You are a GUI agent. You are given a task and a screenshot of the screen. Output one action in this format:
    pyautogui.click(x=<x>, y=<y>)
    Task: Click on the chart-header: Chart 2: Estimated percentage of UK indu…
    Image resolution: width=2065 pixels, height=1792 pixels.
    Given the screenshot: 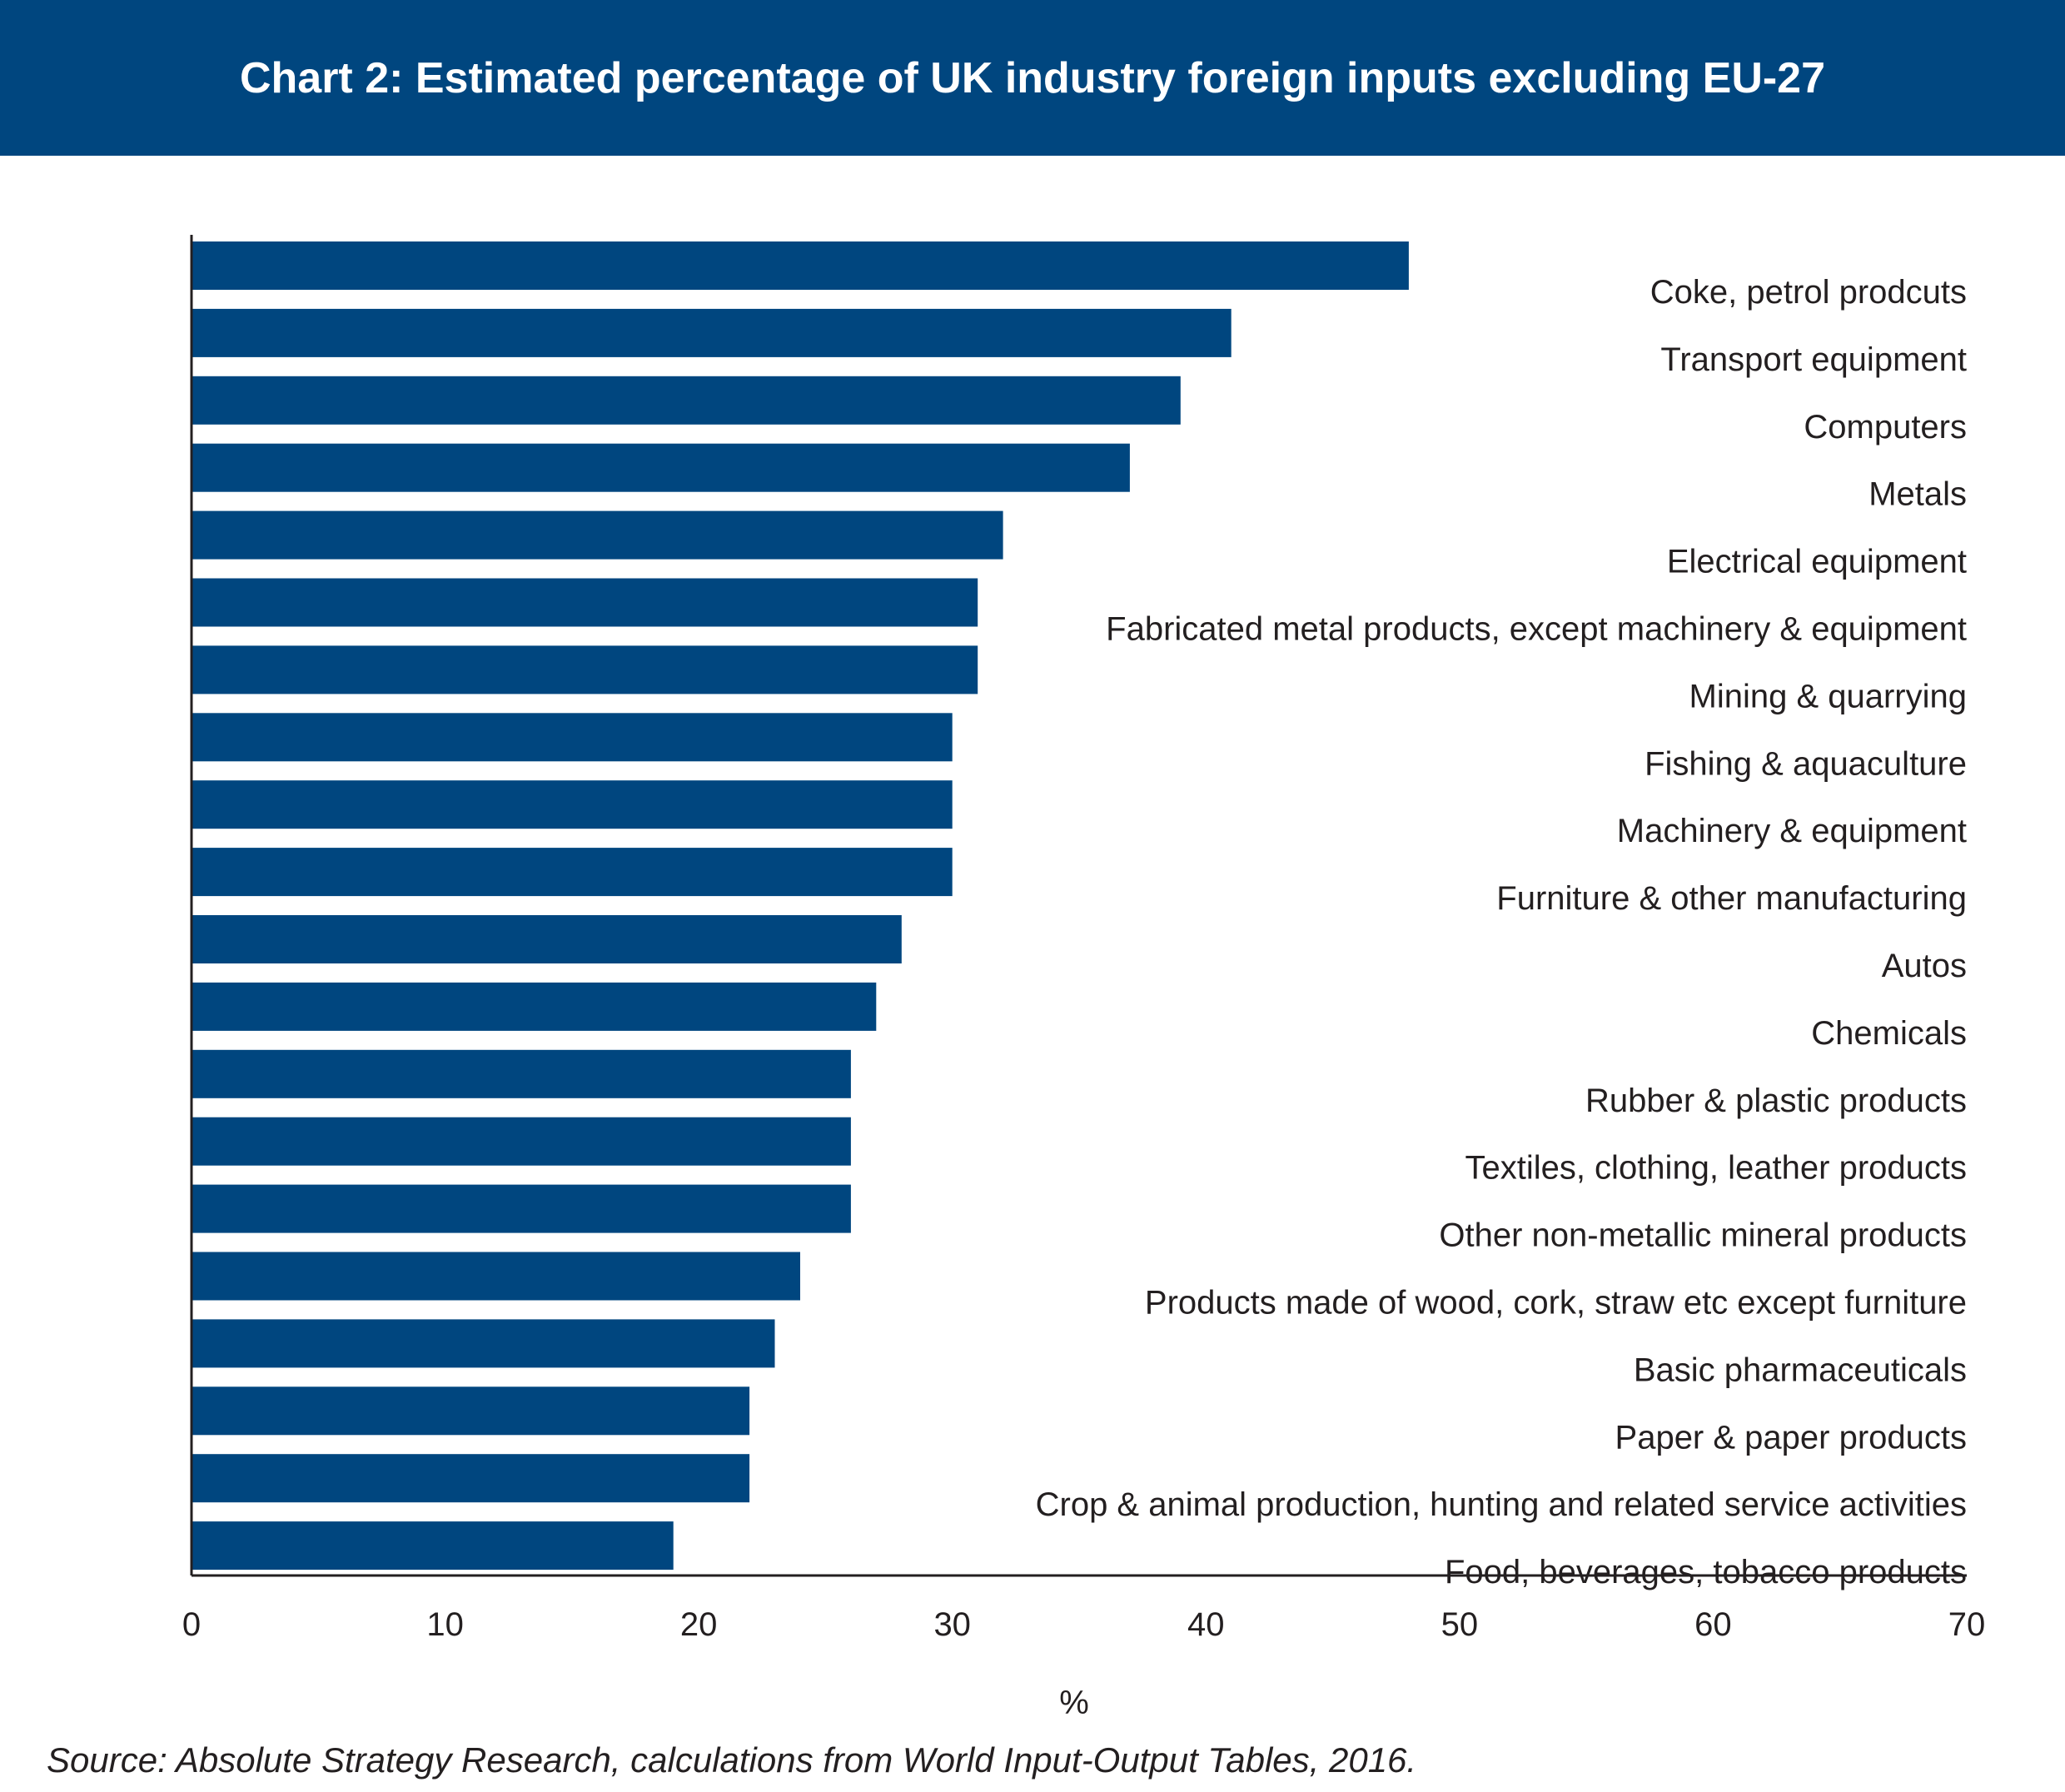 What is the action you would take?
    pyautogui.click(x=1032, y=78)
    